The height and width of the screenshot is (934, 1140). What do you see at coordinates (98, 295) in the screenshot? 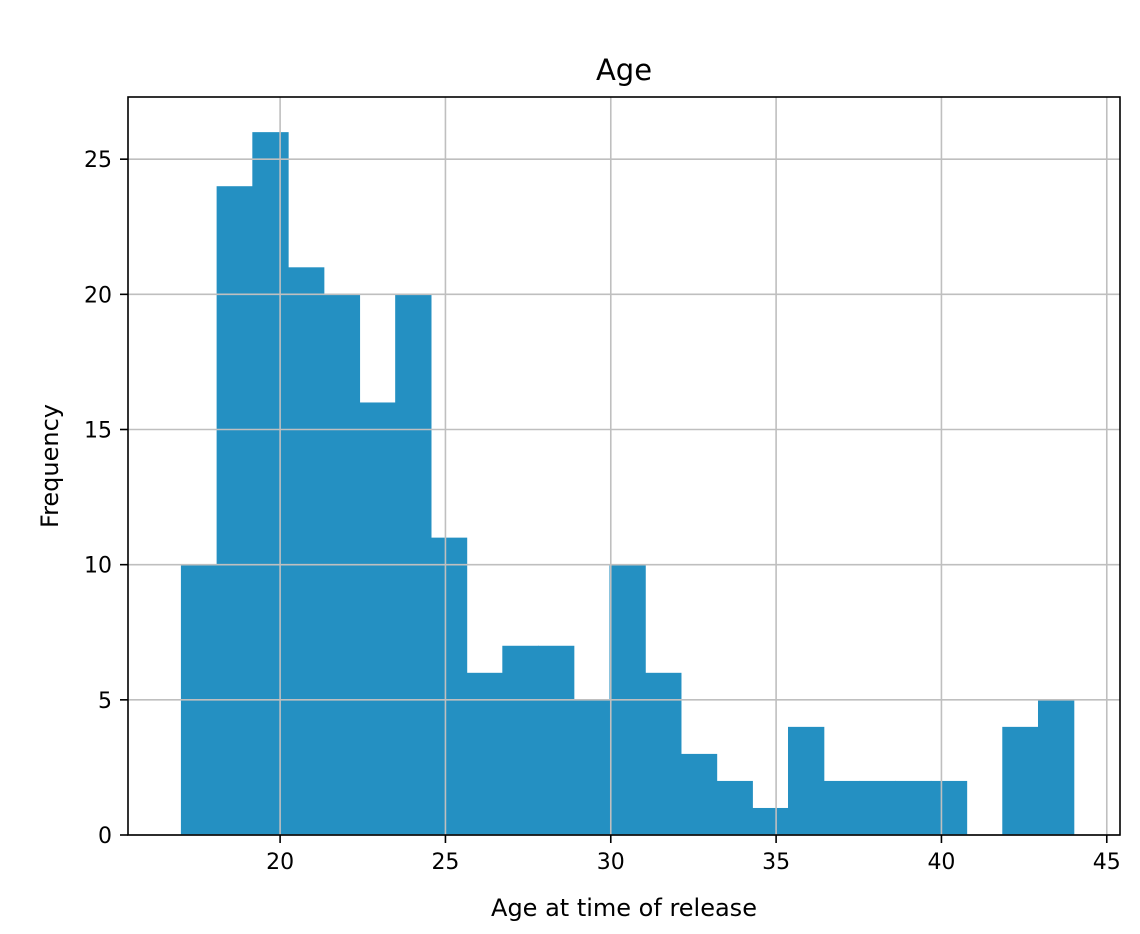
I see `y-tick-label: 20` at bounding box center [98, 295].